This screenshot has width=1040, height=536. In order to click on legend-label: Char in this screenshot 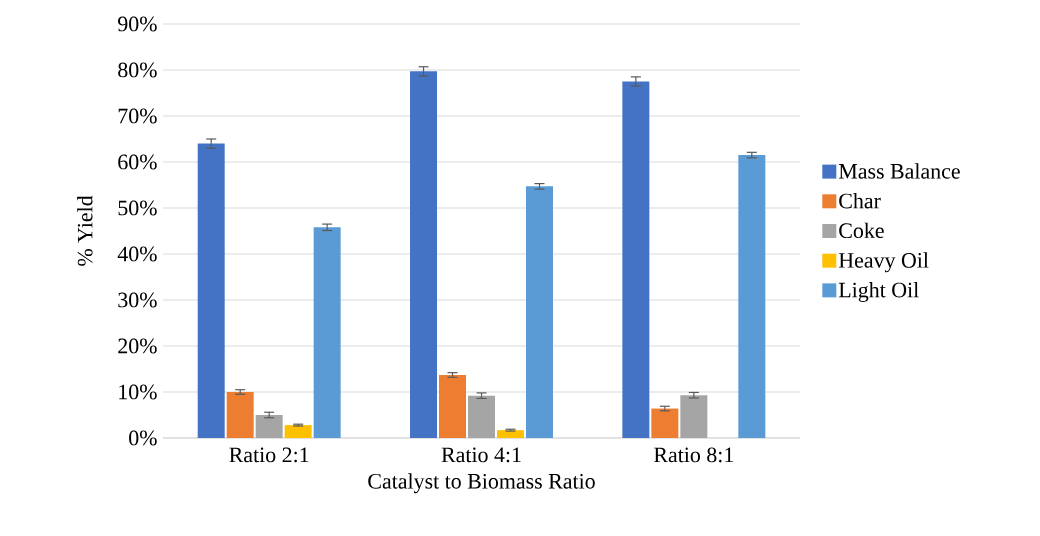, I will do `click(860, 200)`.